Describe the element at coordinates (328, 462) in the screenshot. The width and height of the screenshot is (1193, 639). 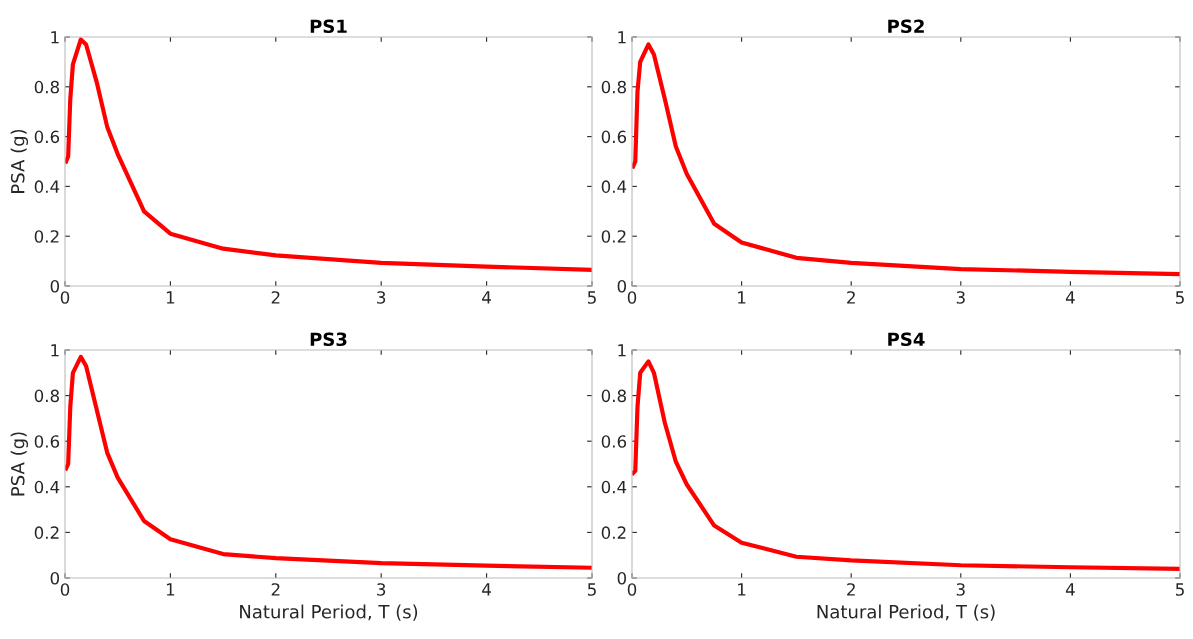
I see `line-series` at that location.